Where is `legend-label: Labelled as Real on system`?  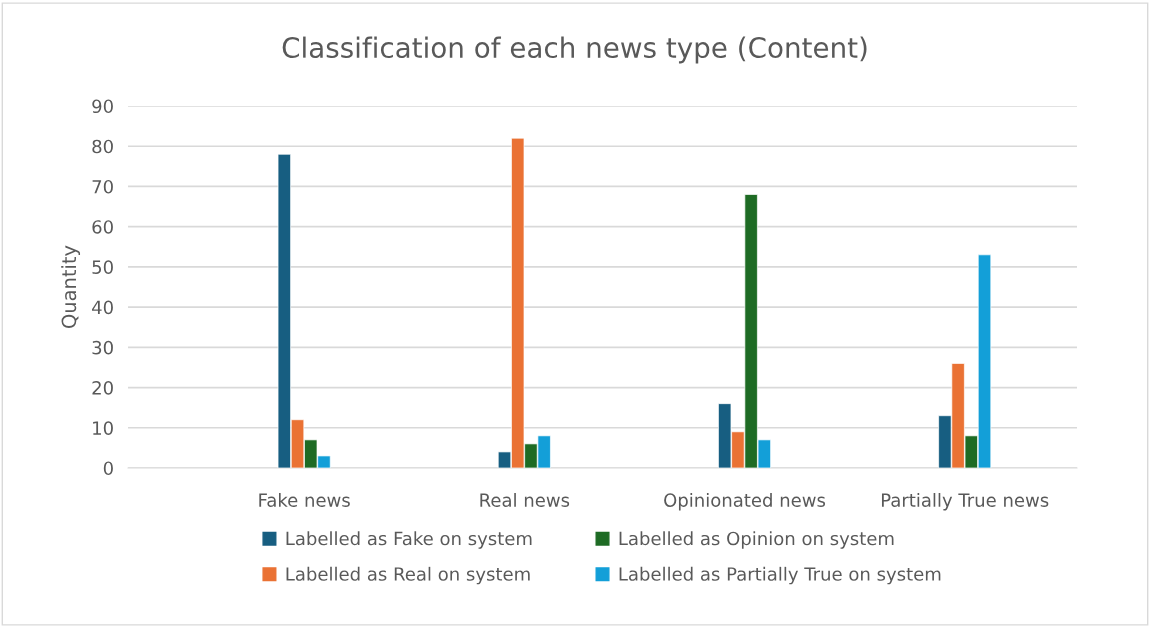
legend-label: Labelled as Real on system is located at coordinates (408, 575).